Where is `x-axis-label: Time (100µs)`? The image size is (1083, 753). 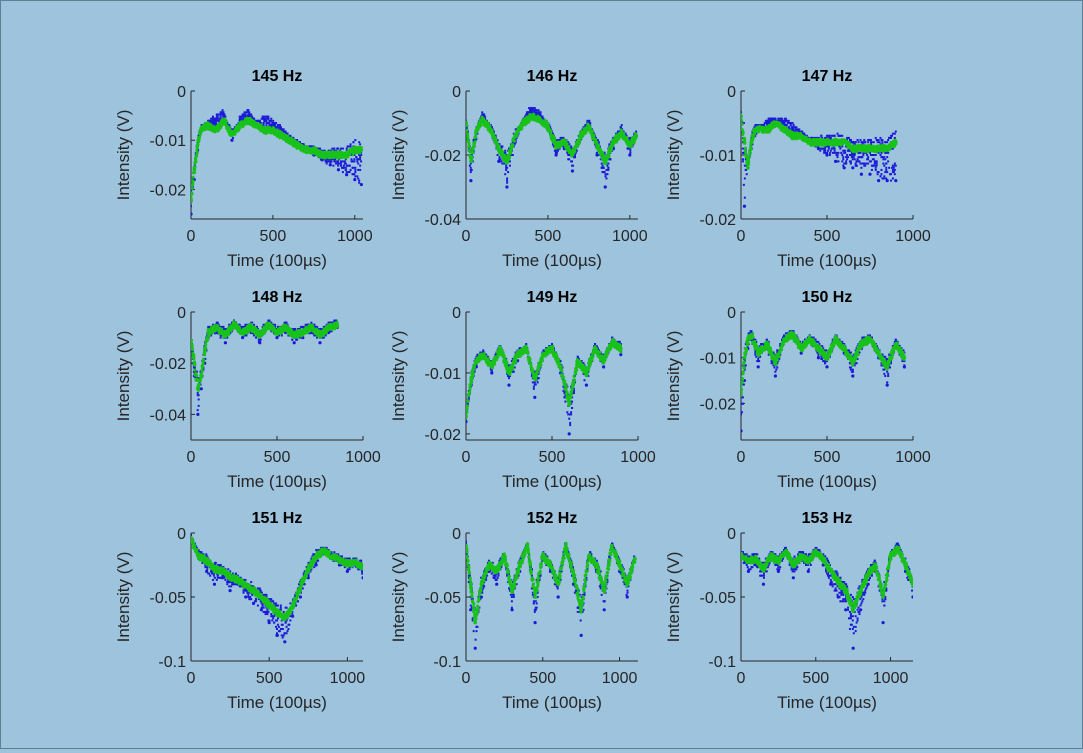 x-axis-label: Time (100µs) is located at coordinates (552, 260).